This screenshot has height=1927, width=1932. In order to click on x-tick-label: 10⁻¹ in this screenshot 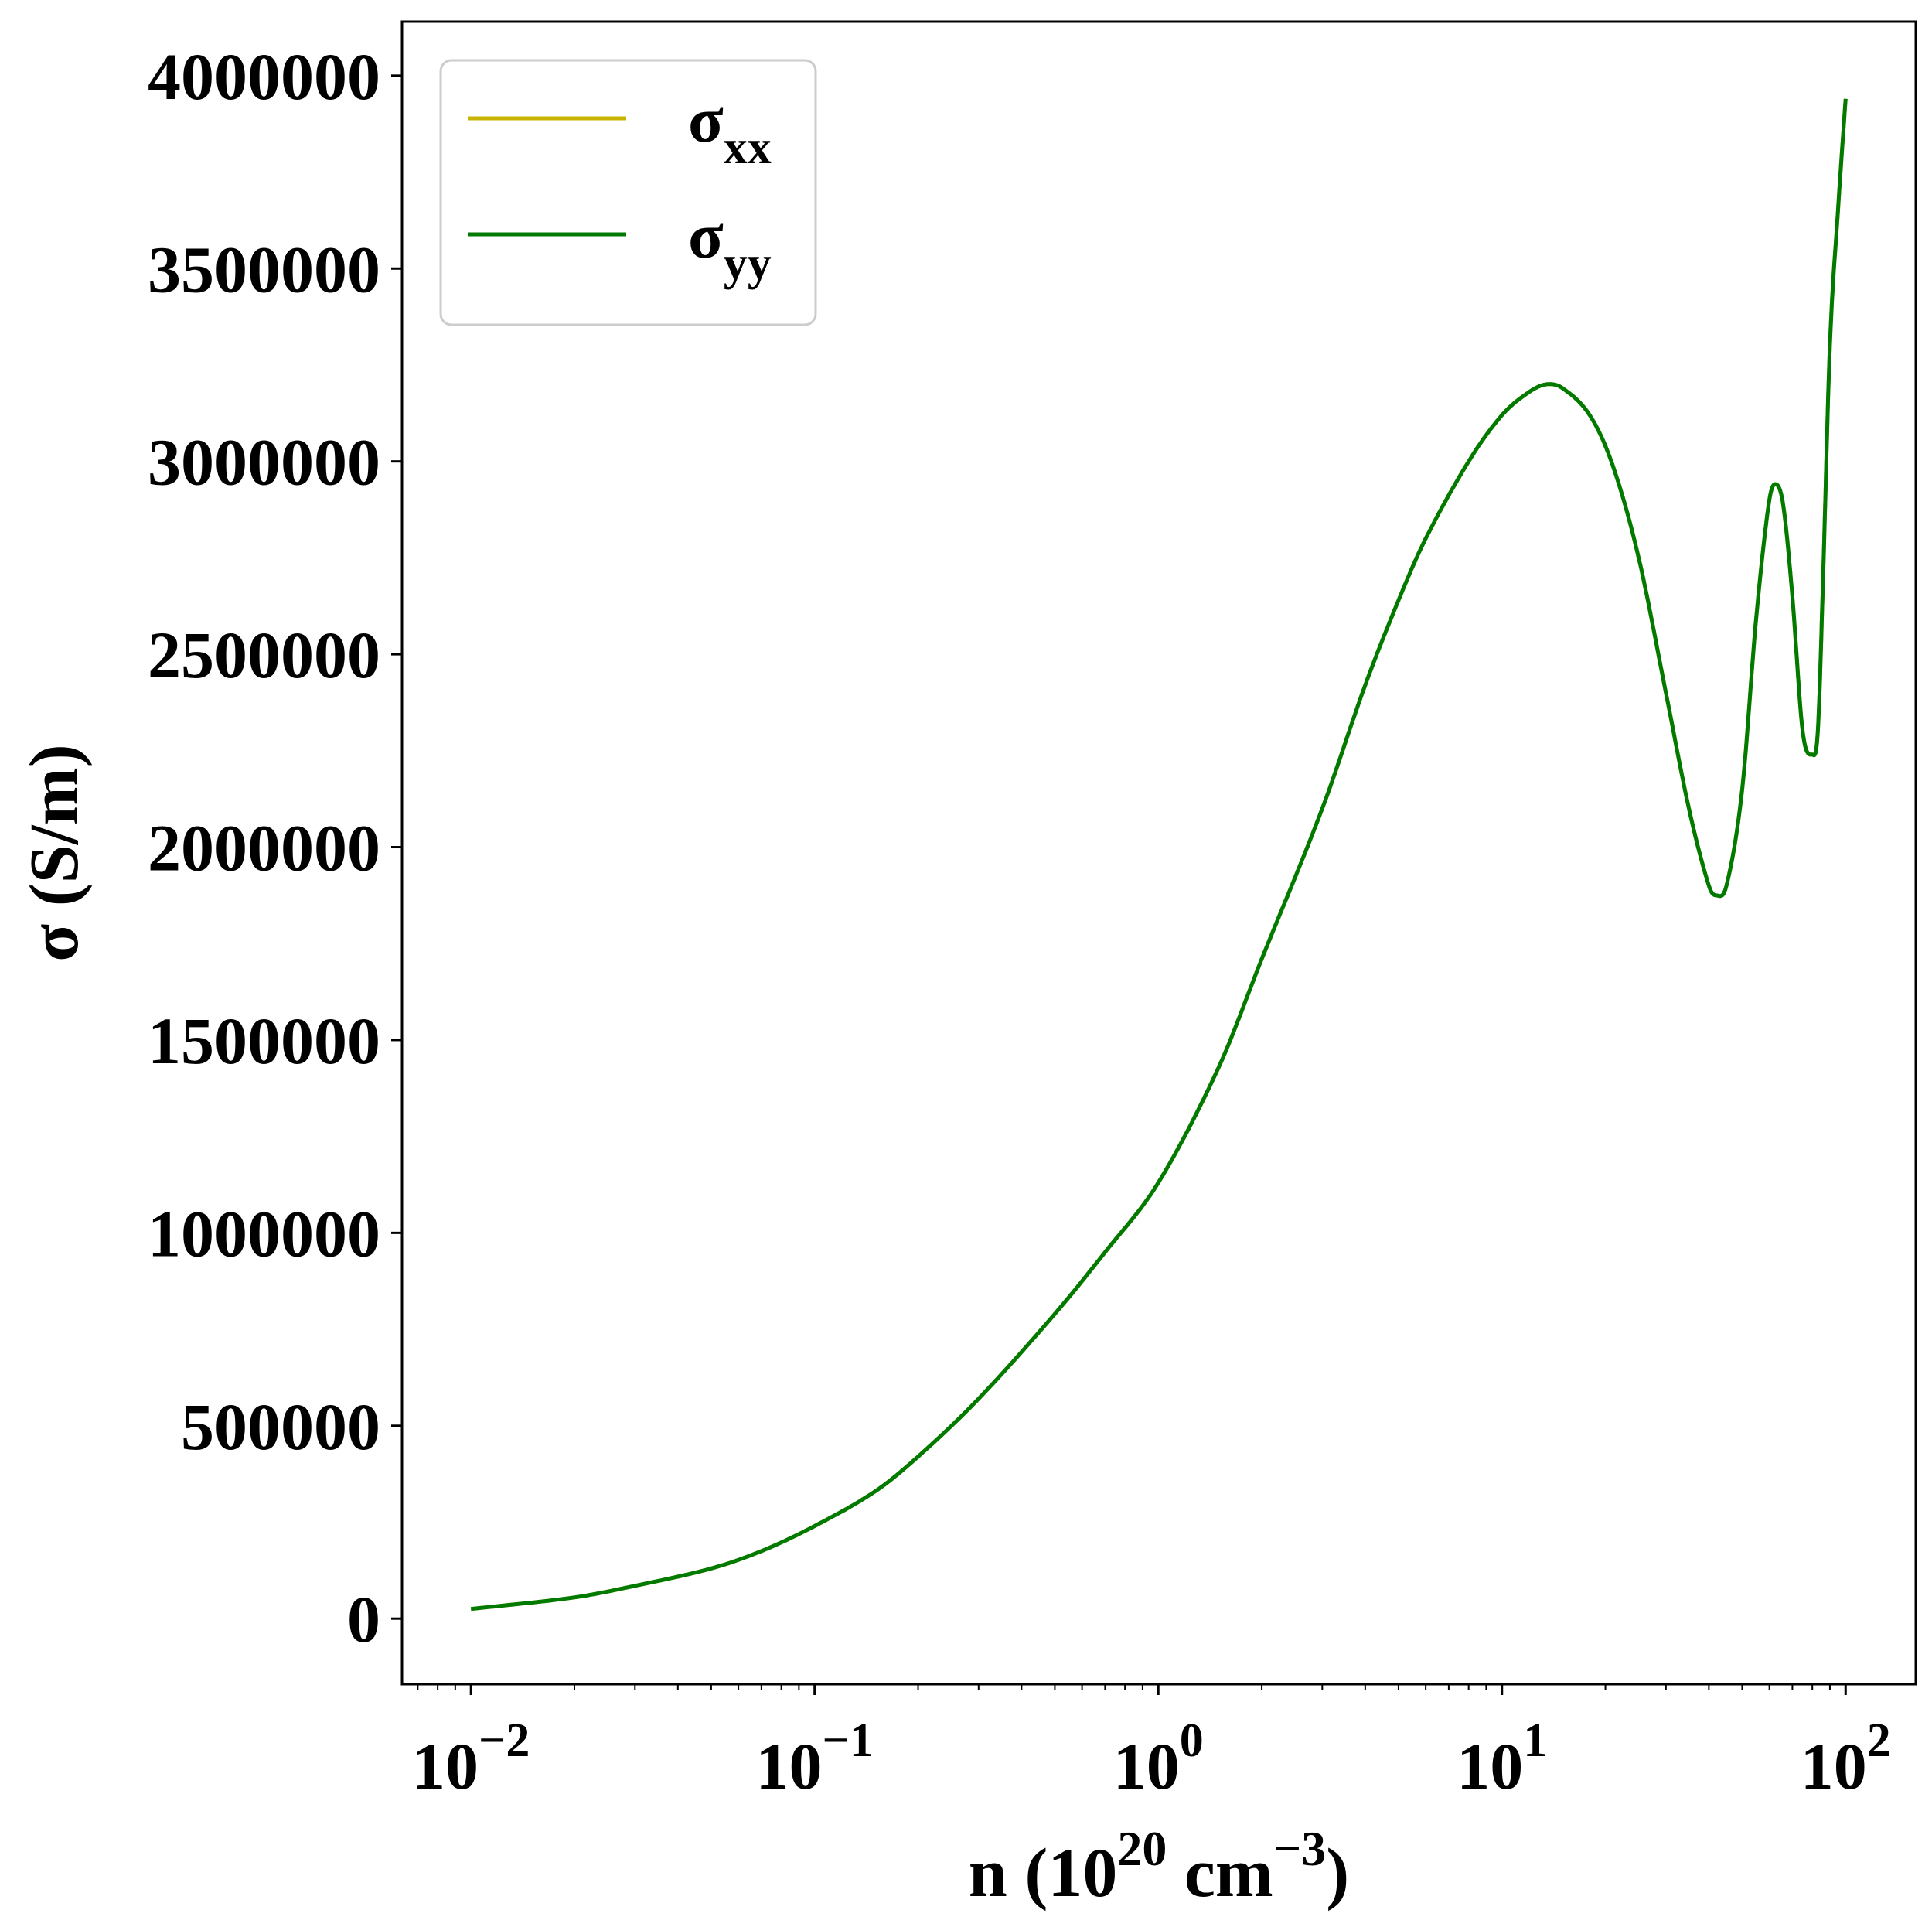, I will do `click(815, 1758)`.